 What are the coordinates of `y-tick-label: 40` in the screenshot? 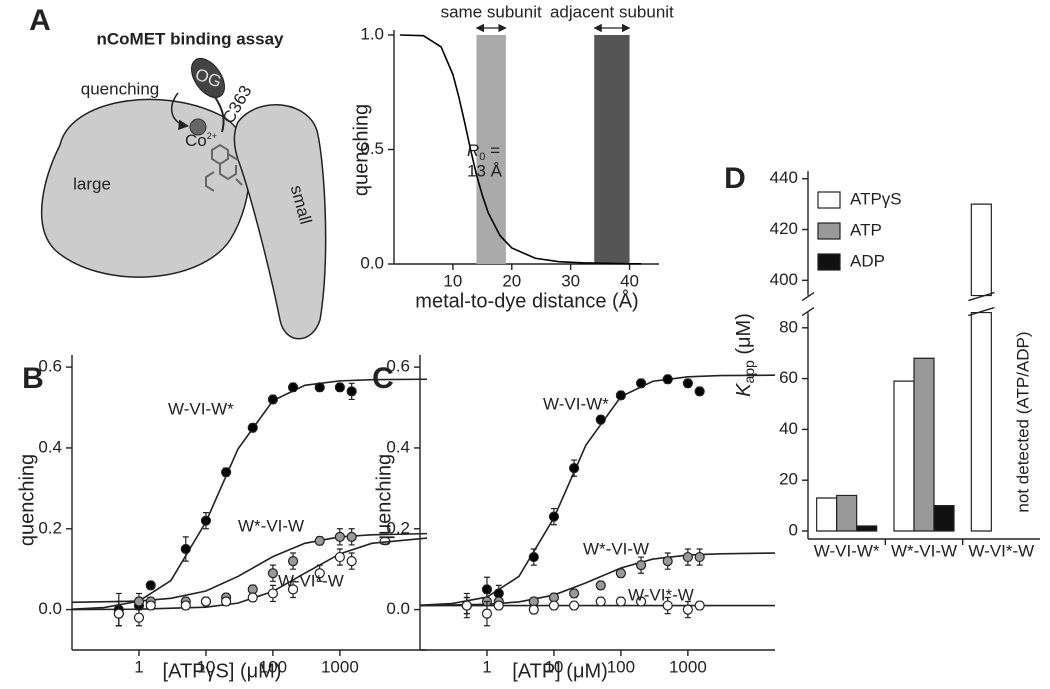 It's located at (788, 428).